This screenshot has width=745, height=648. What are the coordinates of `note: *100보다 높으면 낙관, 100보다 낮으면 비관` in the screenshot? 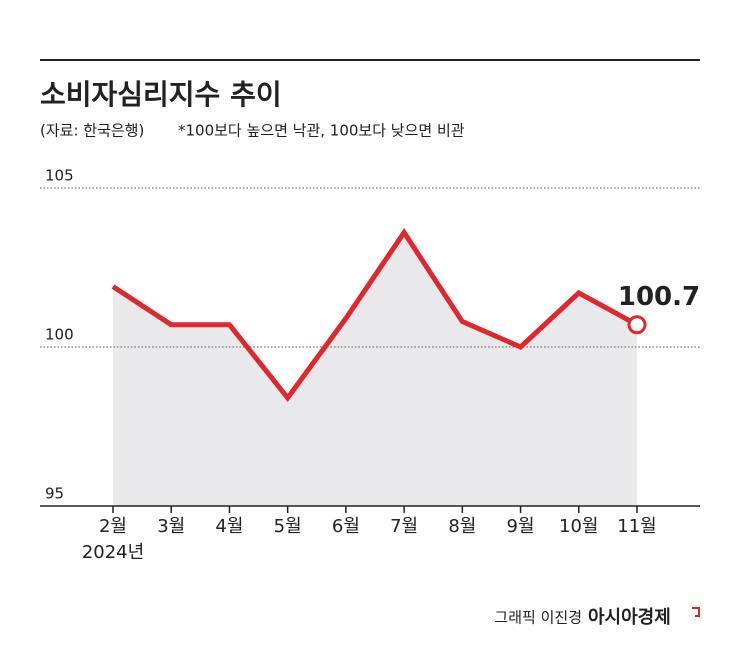 It's located at (321, 131).